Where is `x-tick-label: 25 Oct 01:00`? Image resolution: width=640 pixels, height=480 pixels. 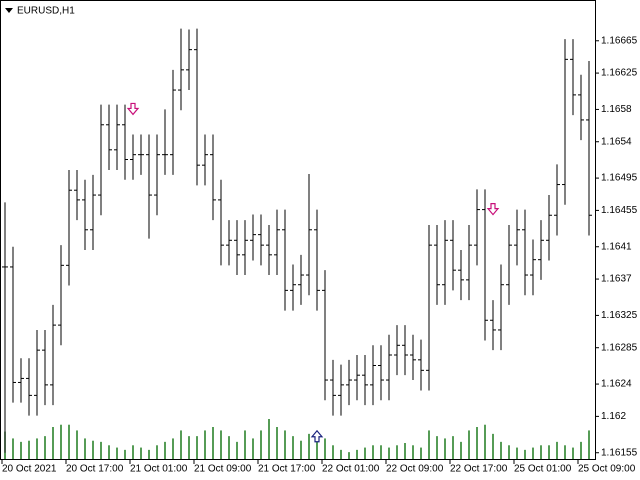 x-tick-label: 25 Oct 01:00 is located at coordinates (543, 469).